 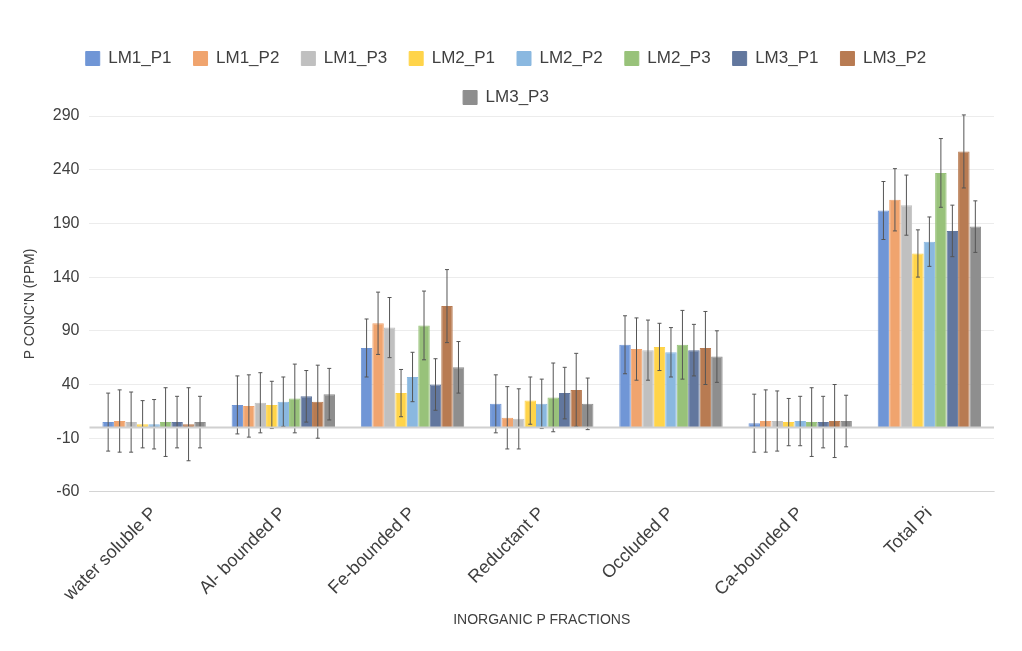 I want to click on y-tick-label: 240, so click(x=66, y=169).